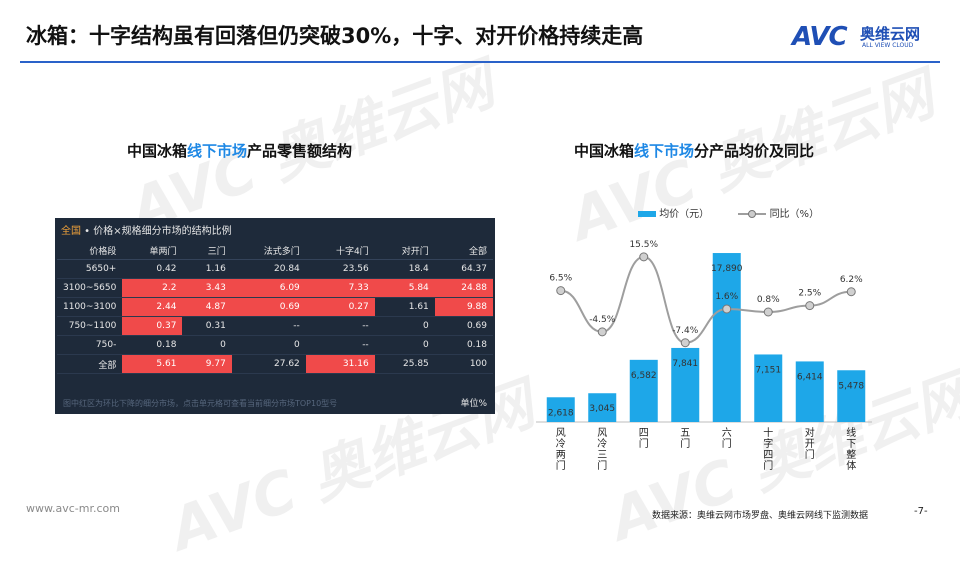 The width and height of the screenshot is (960, 567). Describe the element at coordinates (73, 508) in the screenshot. I see `website-url: www.avc-mr.com` at that location.